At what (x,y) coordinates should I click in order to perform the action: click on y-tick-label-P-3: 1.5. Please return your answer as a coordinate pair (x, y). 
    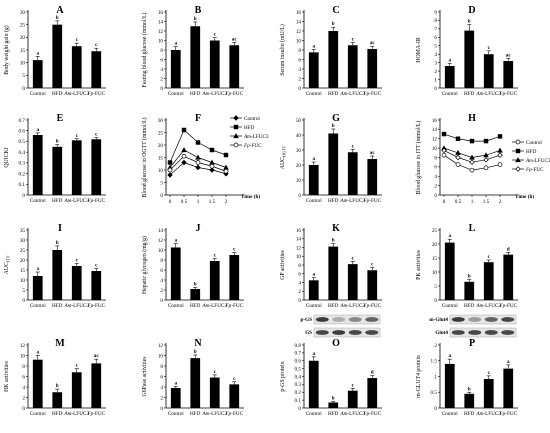
    Looking at the image, I should click on (434, 362).